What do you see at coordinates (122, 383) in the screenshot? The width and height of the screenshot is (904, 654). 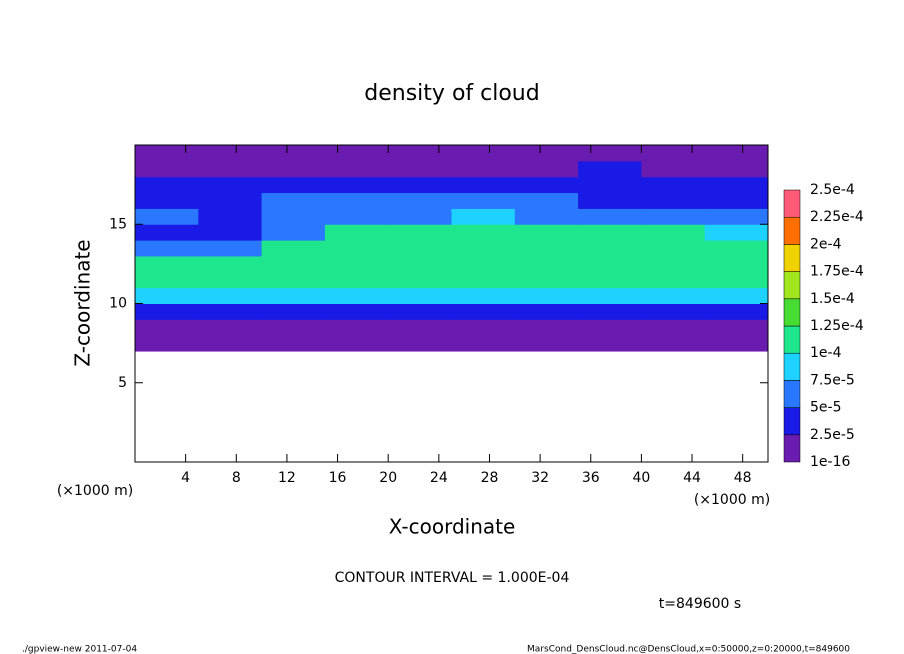 I see `y-tick-label: 5` at bounding box center [122, 383].